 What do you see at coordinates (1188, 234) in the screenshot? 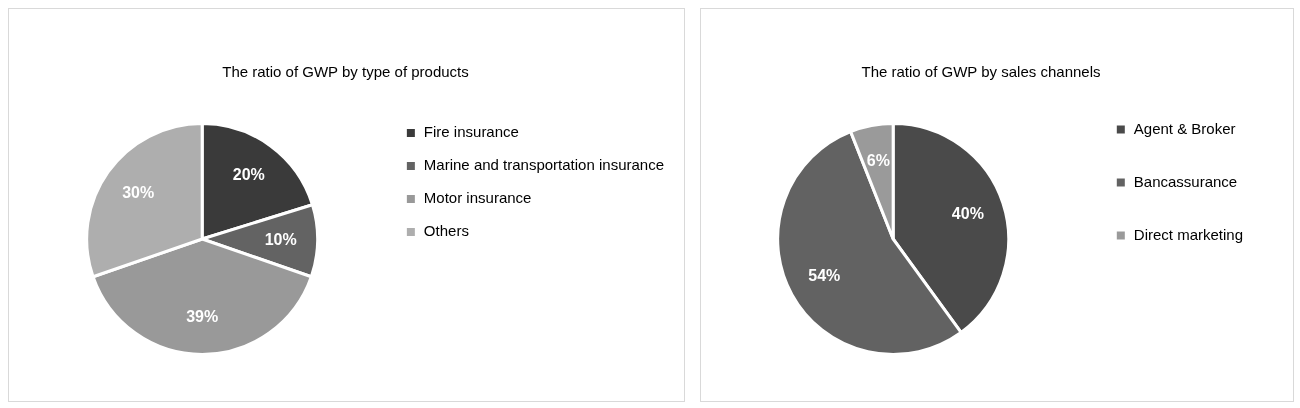
I see `legend-label: Direct marketing` at bounding box center [1188, 234].